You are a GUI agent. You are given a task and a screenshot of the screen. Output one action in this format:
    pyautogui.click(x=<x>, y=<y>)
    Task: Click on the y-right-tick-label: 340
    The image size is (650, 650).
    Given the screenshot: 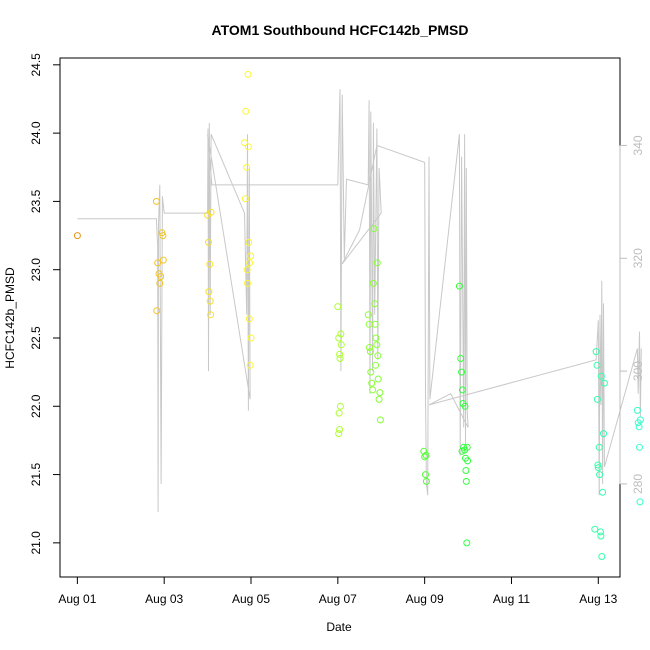 What is the action you would take?
    pyautogui.click(x=638, y=145)
    